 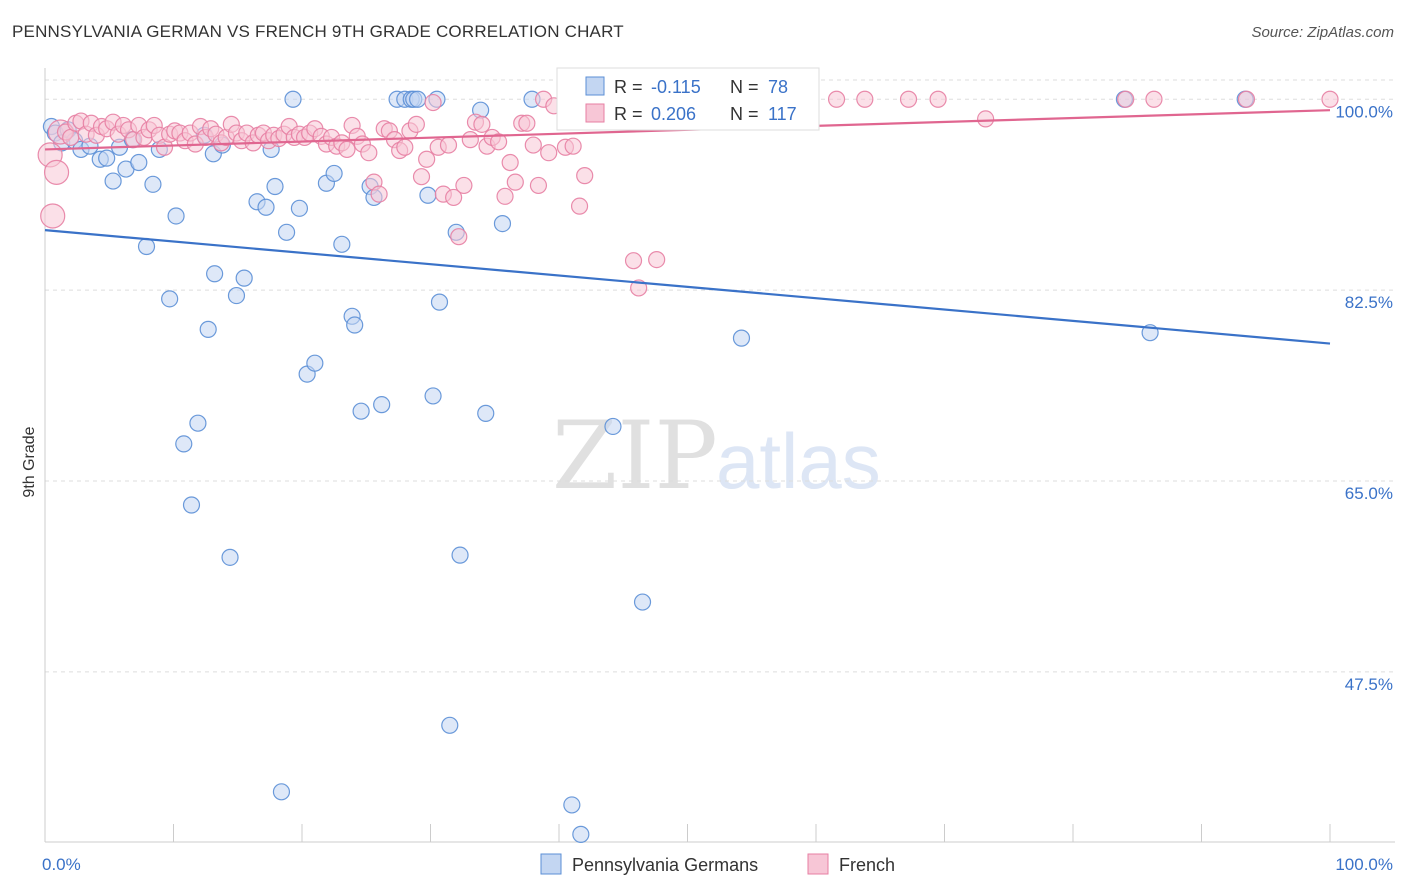 What do you see at coordinates (61, 864) in the screenshot?
I see `x-tick-label-min: 0.0%` at bounding box center [61, 864].